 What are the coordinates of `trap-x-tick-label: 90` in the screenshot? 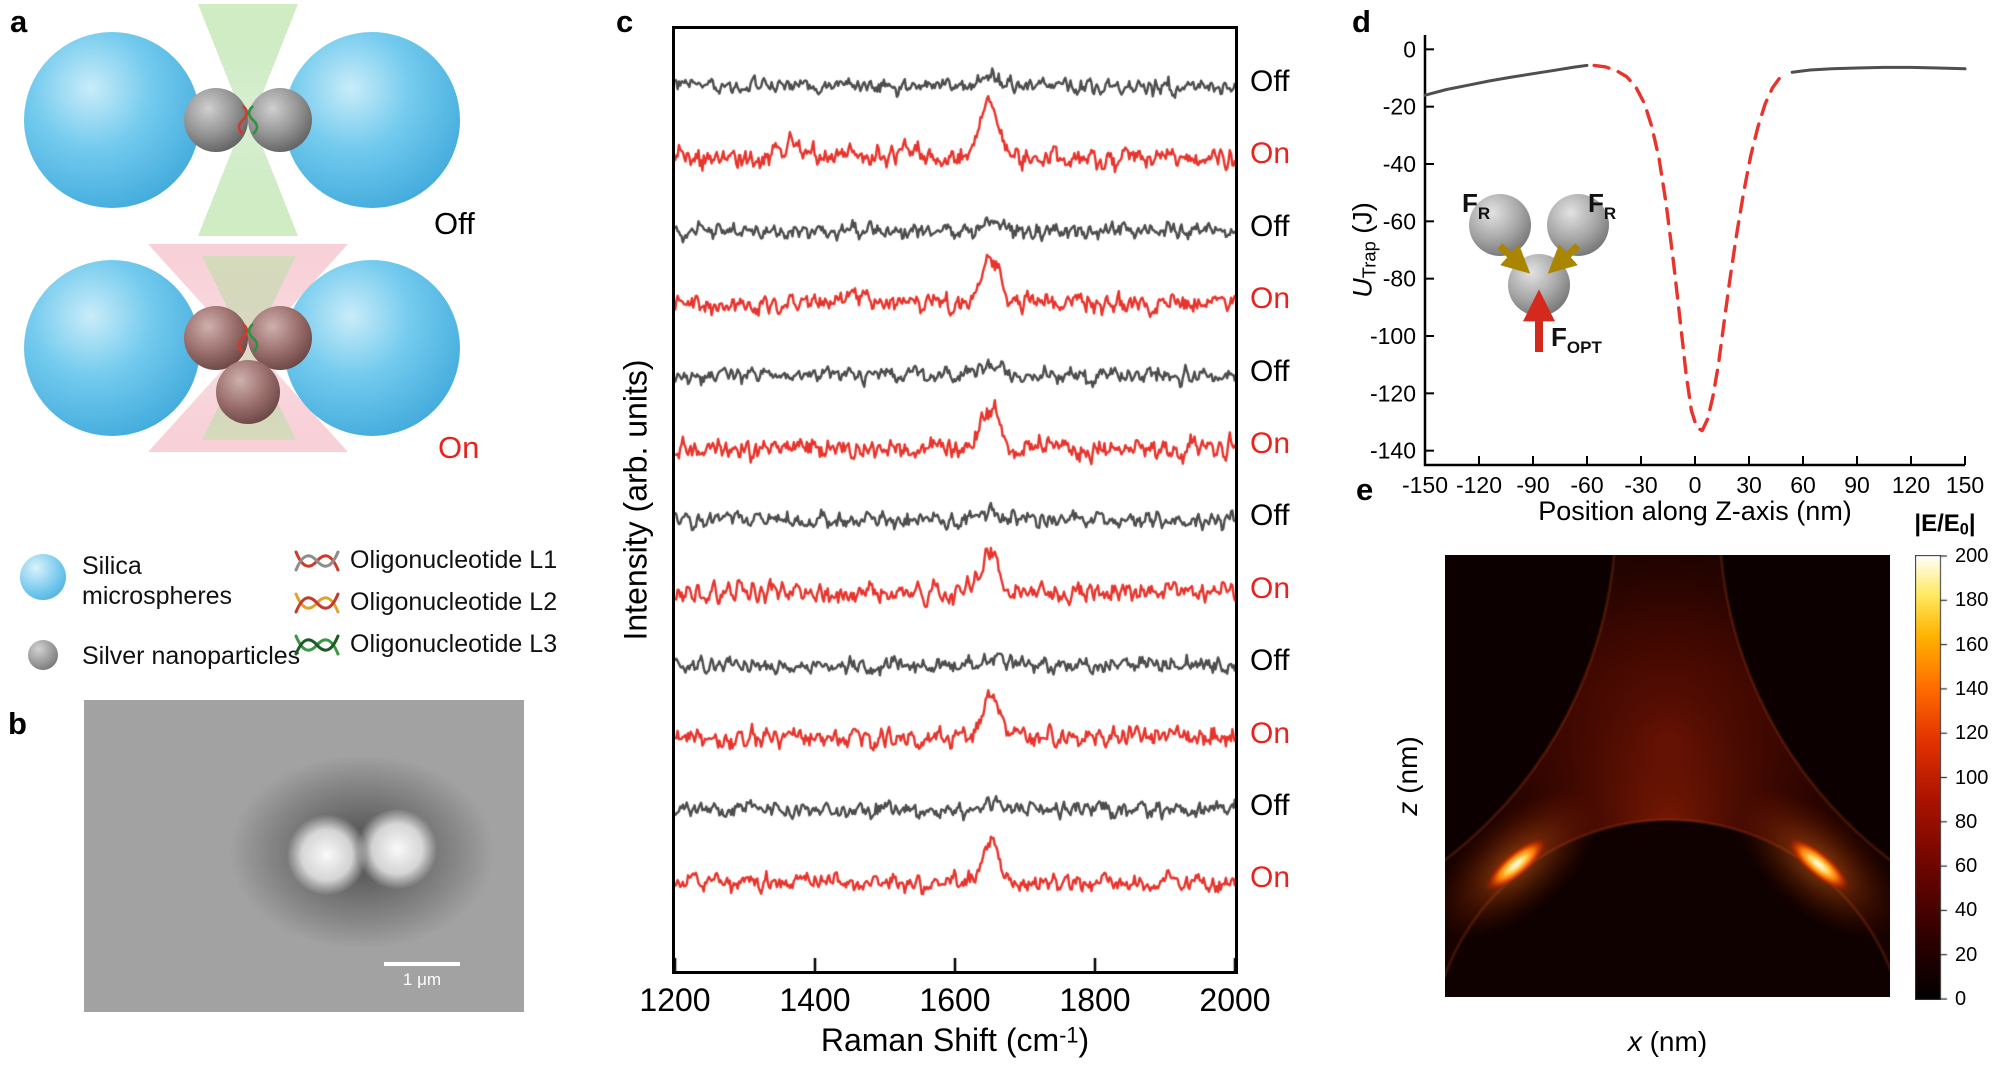 It's located at (1857, 485).